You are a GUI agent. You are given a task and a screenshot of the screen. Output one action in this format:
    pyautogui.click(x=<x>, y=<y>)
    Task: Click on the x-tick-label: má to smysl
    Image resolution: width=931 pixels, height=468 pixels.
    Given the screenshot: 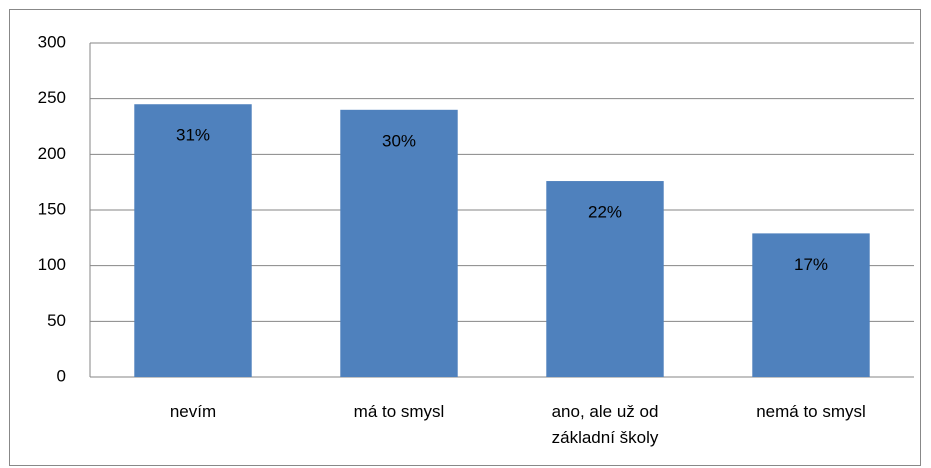 What is the action you would take?
    pyautogui.click(x=399, y=411)
    